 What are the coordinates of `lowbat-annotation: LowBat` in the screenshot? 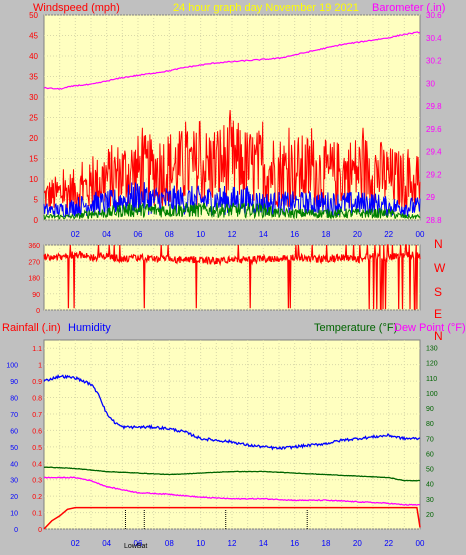 It's located at (135, 546).